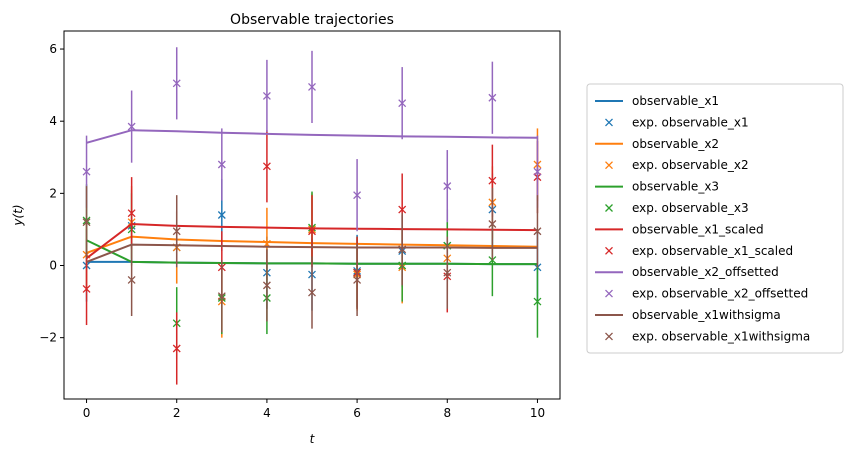 This screenshot has width=853, height=455. Describe the element at coordinates (267, 413) in the screenshot. I see `x-tick-label: 4` at that location.